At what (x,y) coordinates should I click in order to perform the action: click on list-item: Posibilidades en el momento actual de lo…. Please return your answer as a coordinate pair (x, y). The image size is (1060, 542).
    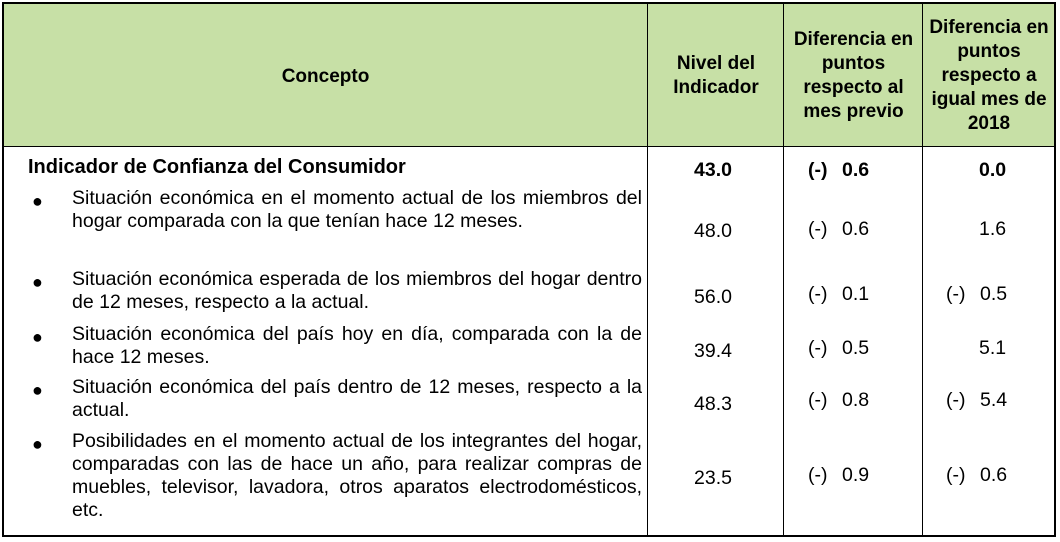
    Looking at the image, I should click on (357, 475).